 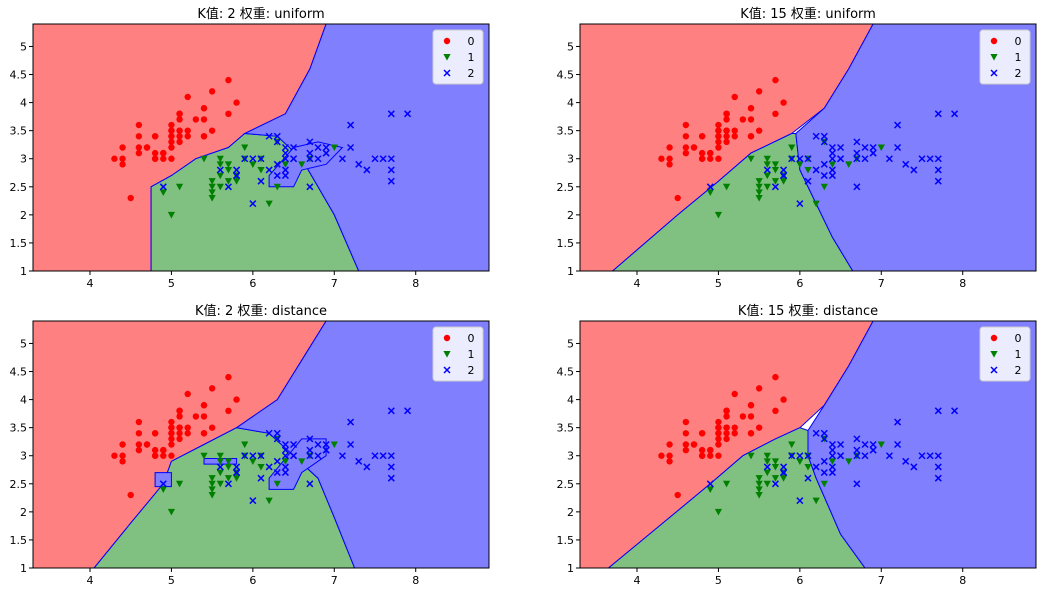 I want to click on x-tick-label: 8, so click(x=415, y=580).